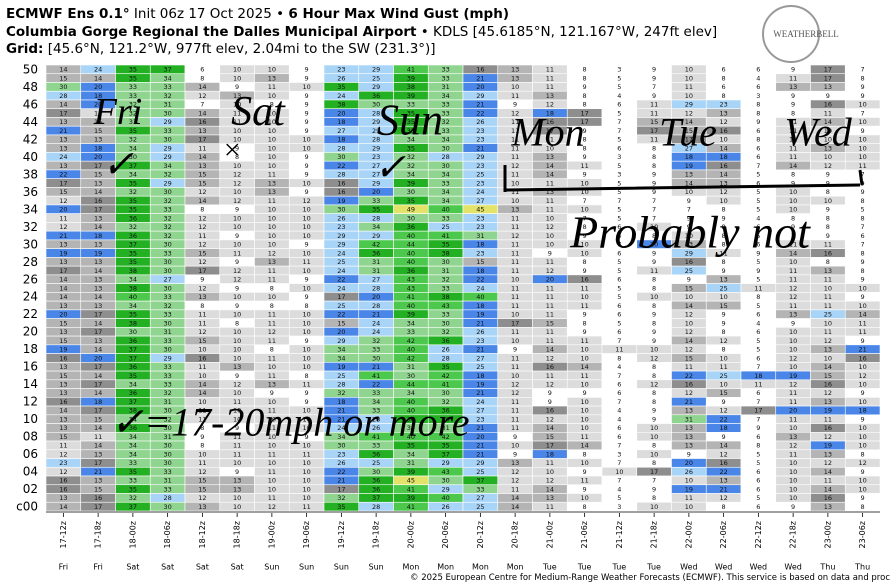 This screenshot has width=893, height=584. Describe the element at coordinates (132, 567) in the screenshot. I see `day-label: Sat` at that location.